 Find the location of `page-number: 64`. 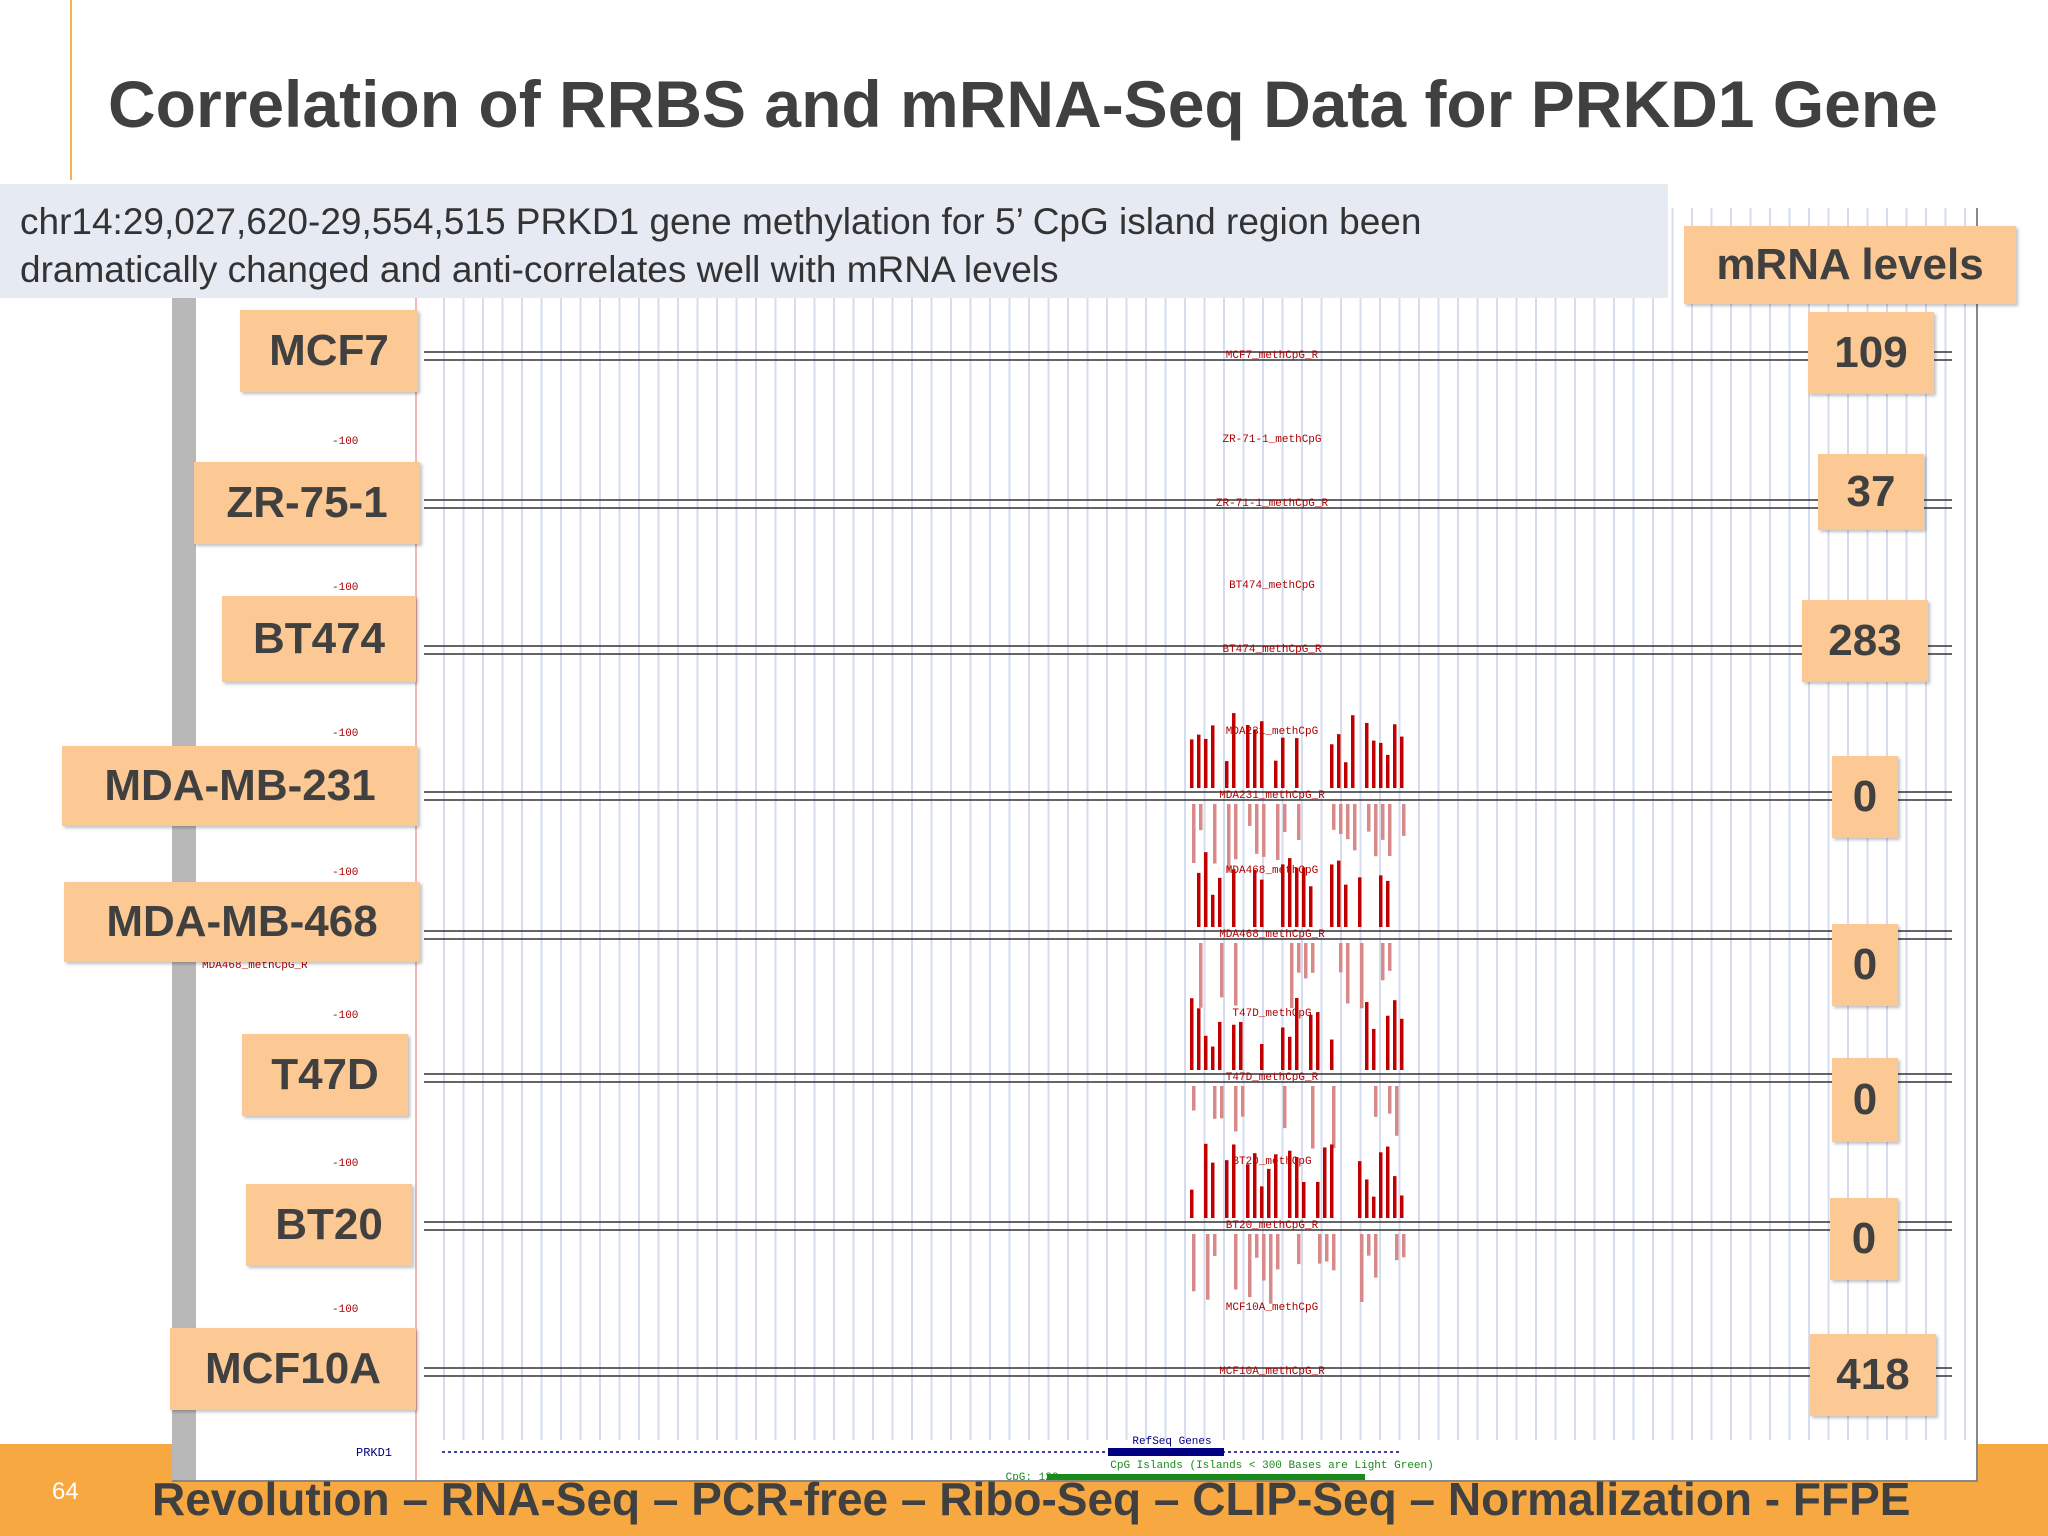

page-number: 64 is located at coordinates (65, 1491).